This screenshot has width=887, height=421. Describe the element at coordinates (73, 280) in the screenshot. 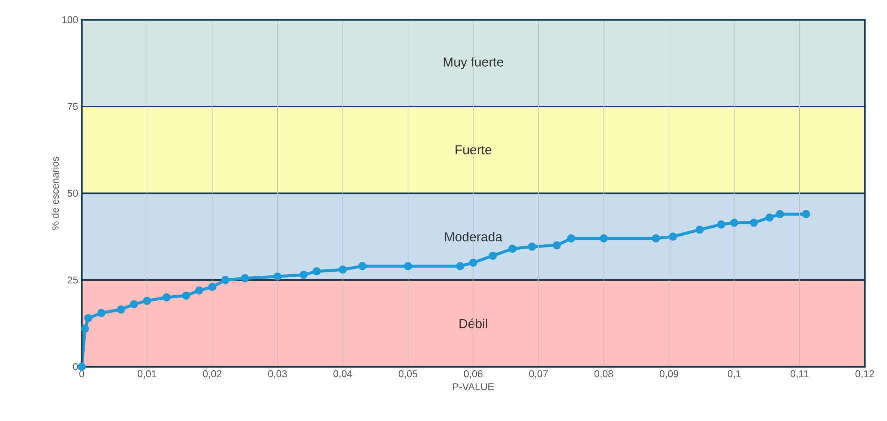

I see `y-tick-label: 25` at that location.